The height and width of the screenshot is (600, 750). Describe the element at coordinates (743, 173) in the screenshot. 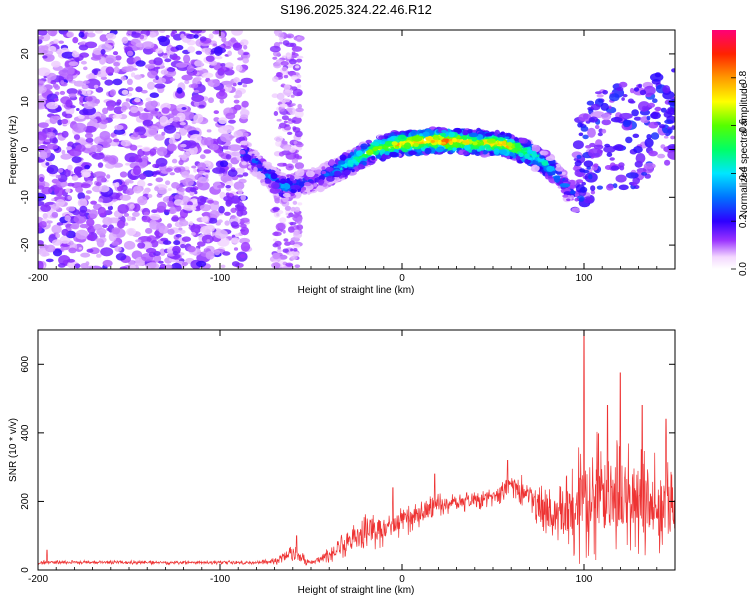

I see `colorbar-tick-label: 0.4` at that location.